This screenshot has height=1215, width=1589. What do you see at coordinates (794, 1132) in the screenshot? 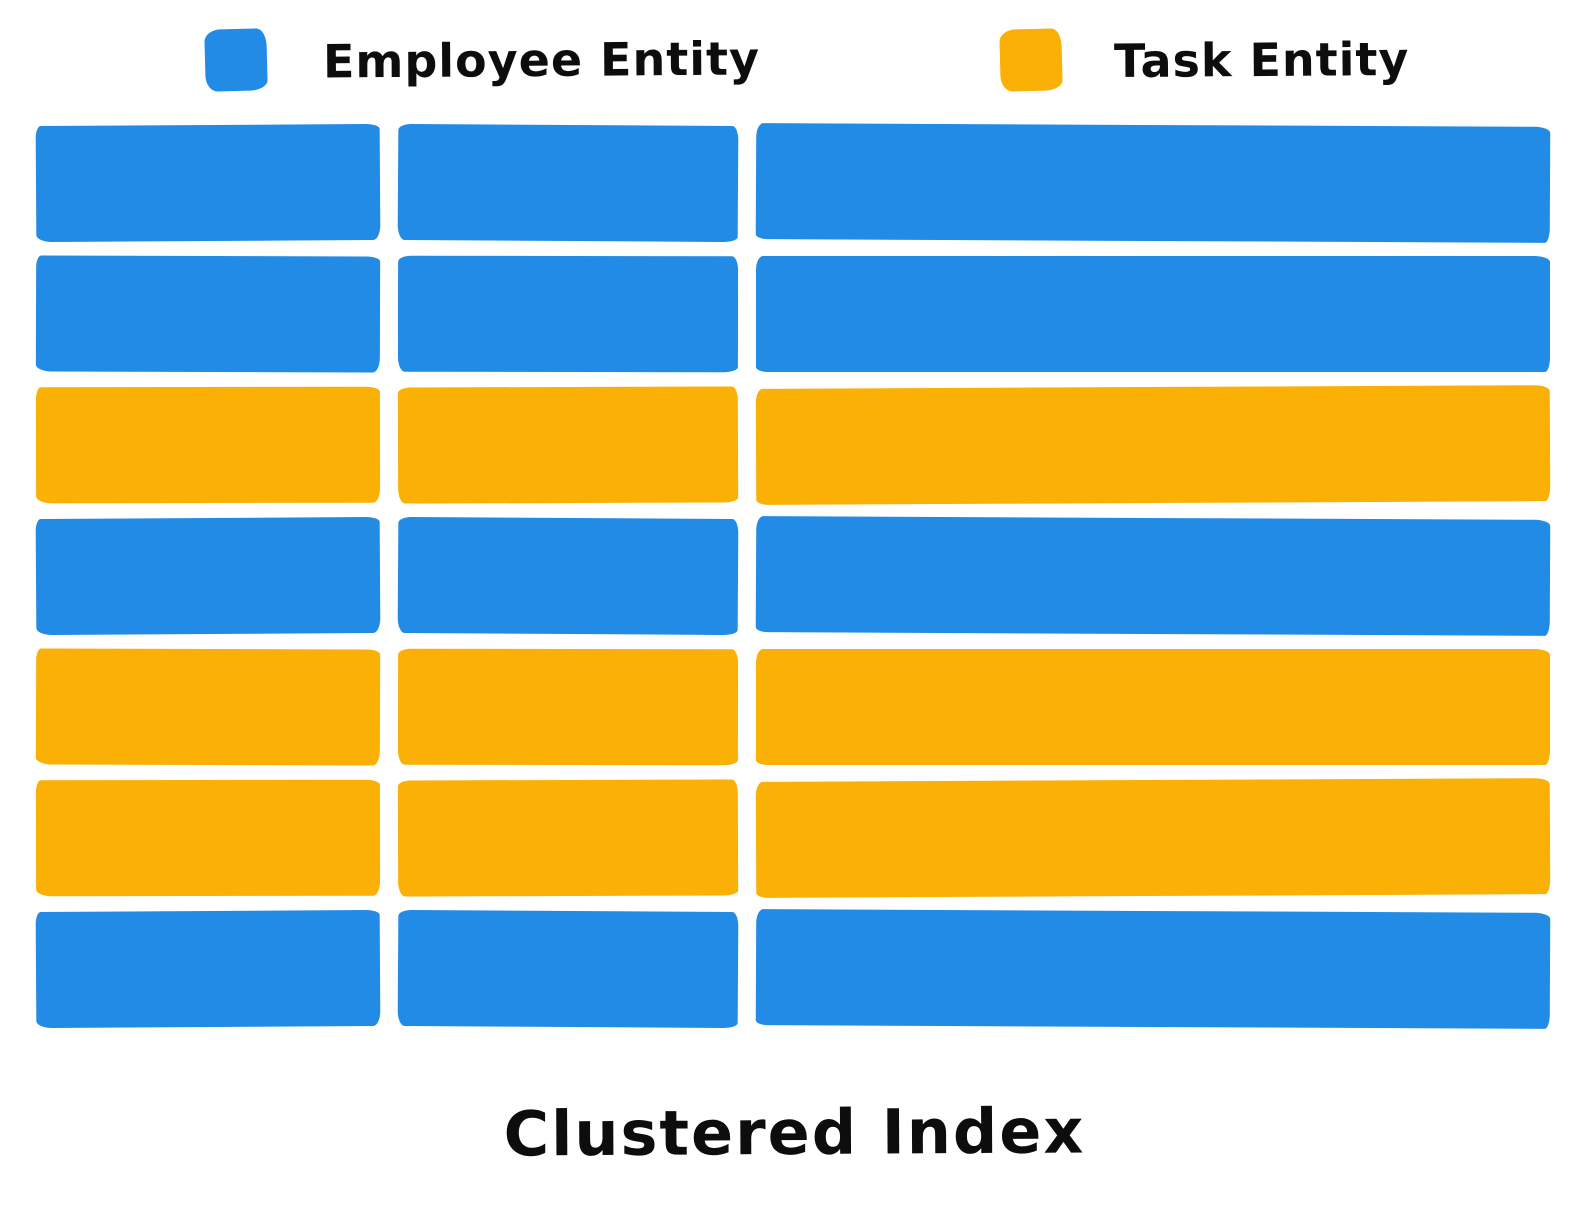
I see `diagram-title: Clustered Index` at bounding box center [794, 1132].